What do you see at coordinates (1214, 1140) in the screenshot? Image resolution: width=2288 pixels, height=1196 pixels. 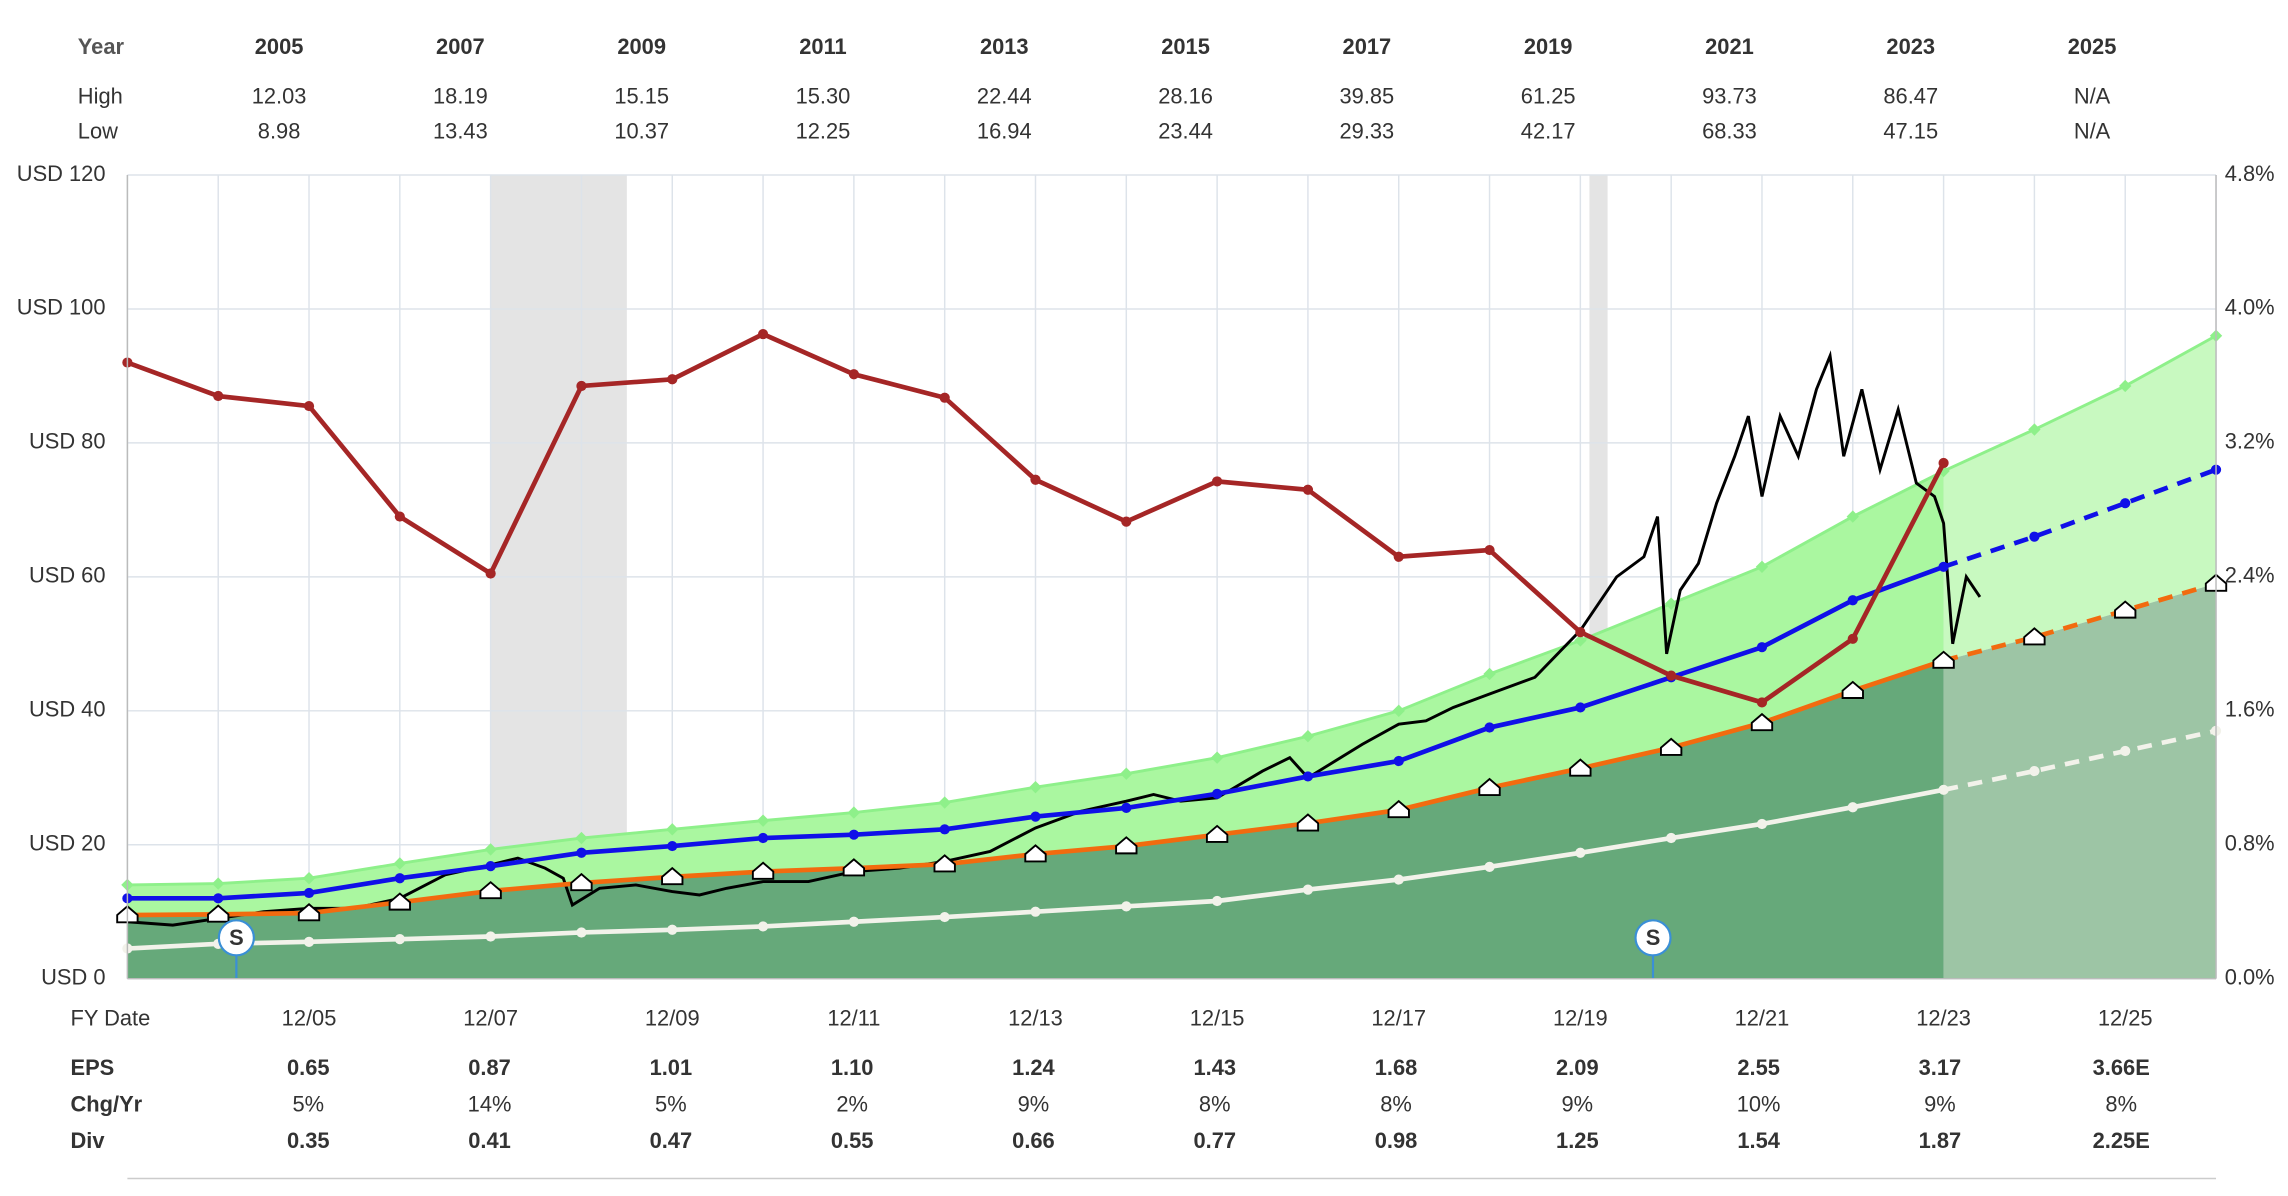 I see `table-cell: 0.77` at bounding box center [1214, 1140].